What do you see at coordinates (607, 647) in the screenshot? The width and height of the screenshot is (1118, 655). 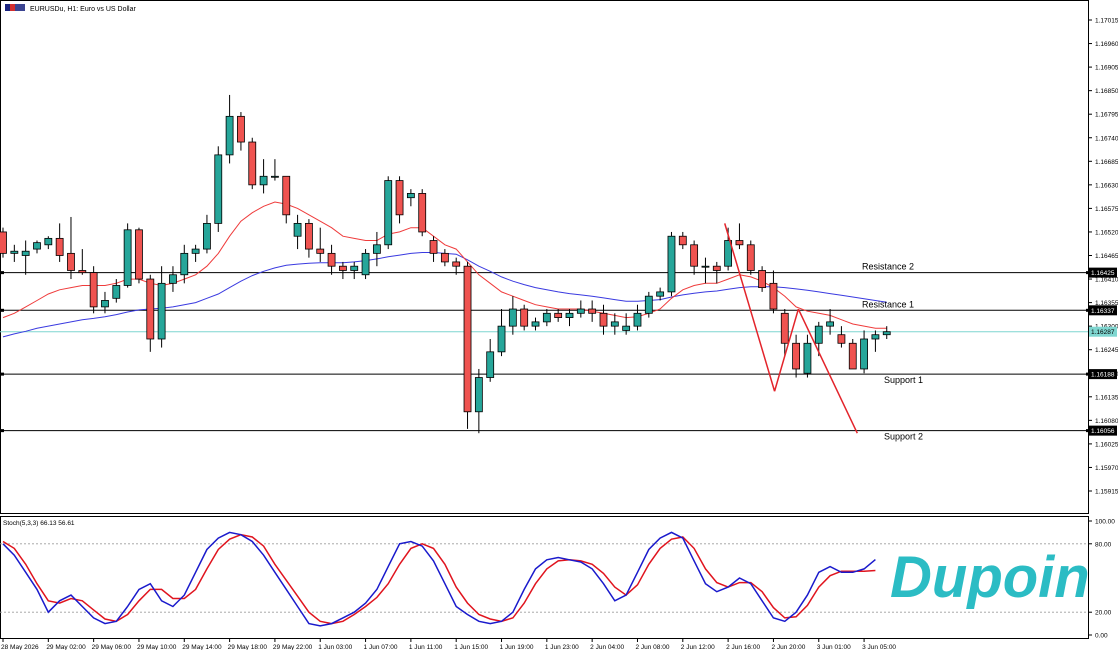 I see `time-axis-label: 2 Jun 04:00` at bounding box center [607, 647].